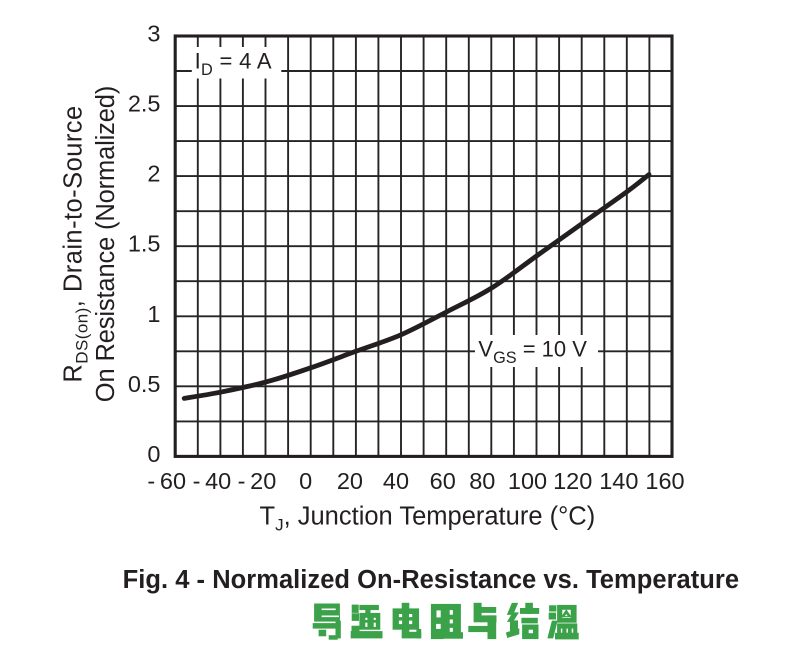 The image size is (800, 659). What do you see at coordinates (618, 481) in the screenshot?
I see `svg-text: 140` at bounding box center [618, 481].